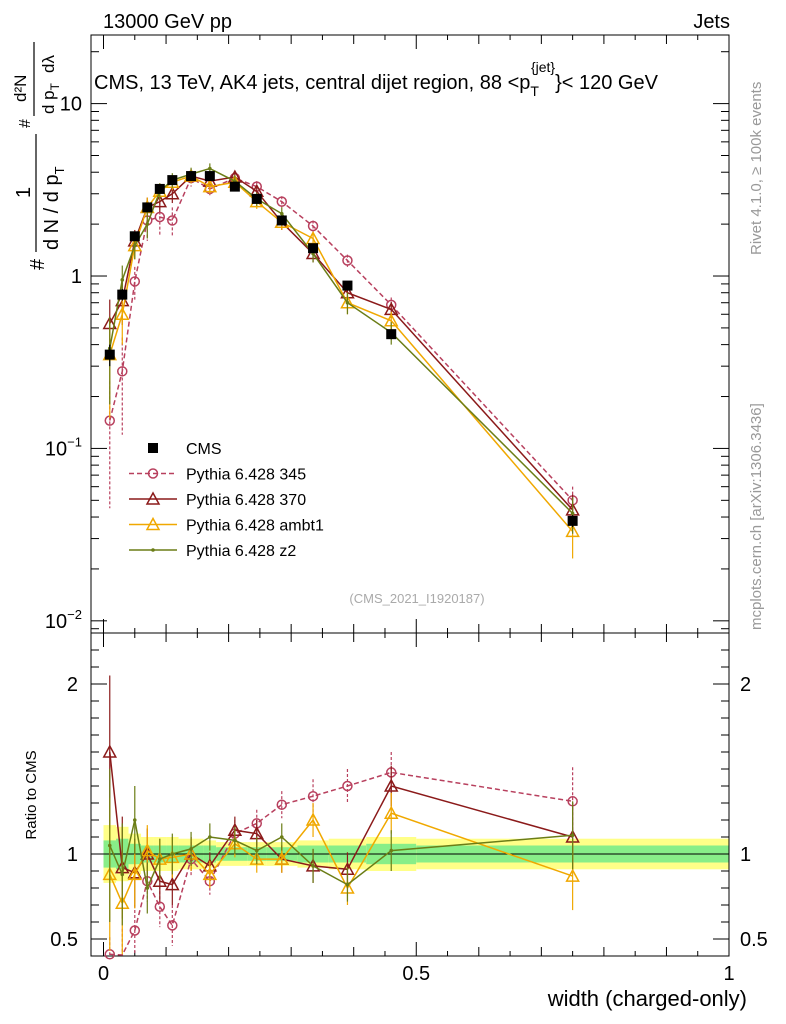 Image resolution: width=786 pixels, height=1024 pixels. I want to click on legend-item-cms: CMS, so click(185, 449).